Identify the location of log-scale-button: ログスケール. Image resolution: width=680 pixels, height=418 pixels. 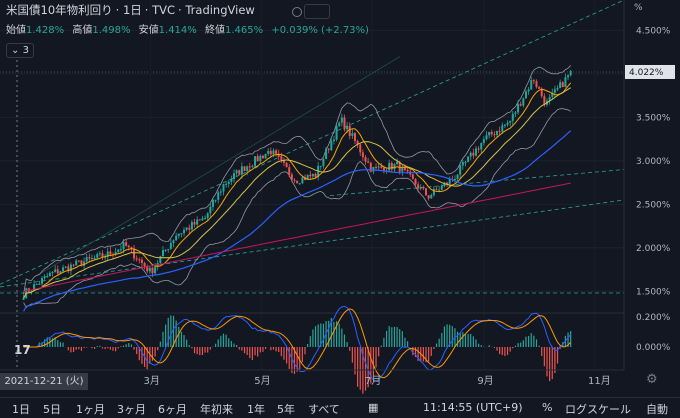
(598, 409).